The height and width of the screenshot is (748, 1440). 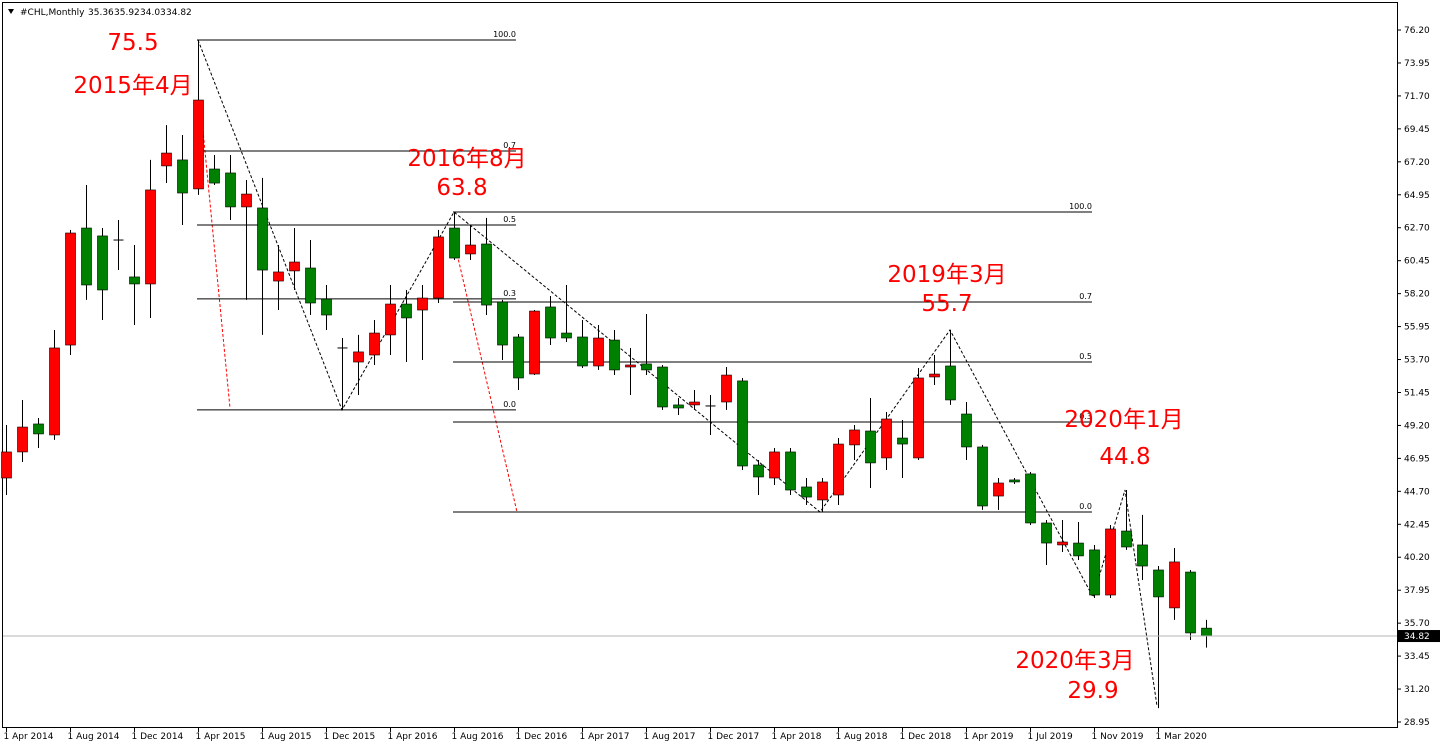 I want to click on y-tick-label: 31.20, so click(x=1417, y=690).